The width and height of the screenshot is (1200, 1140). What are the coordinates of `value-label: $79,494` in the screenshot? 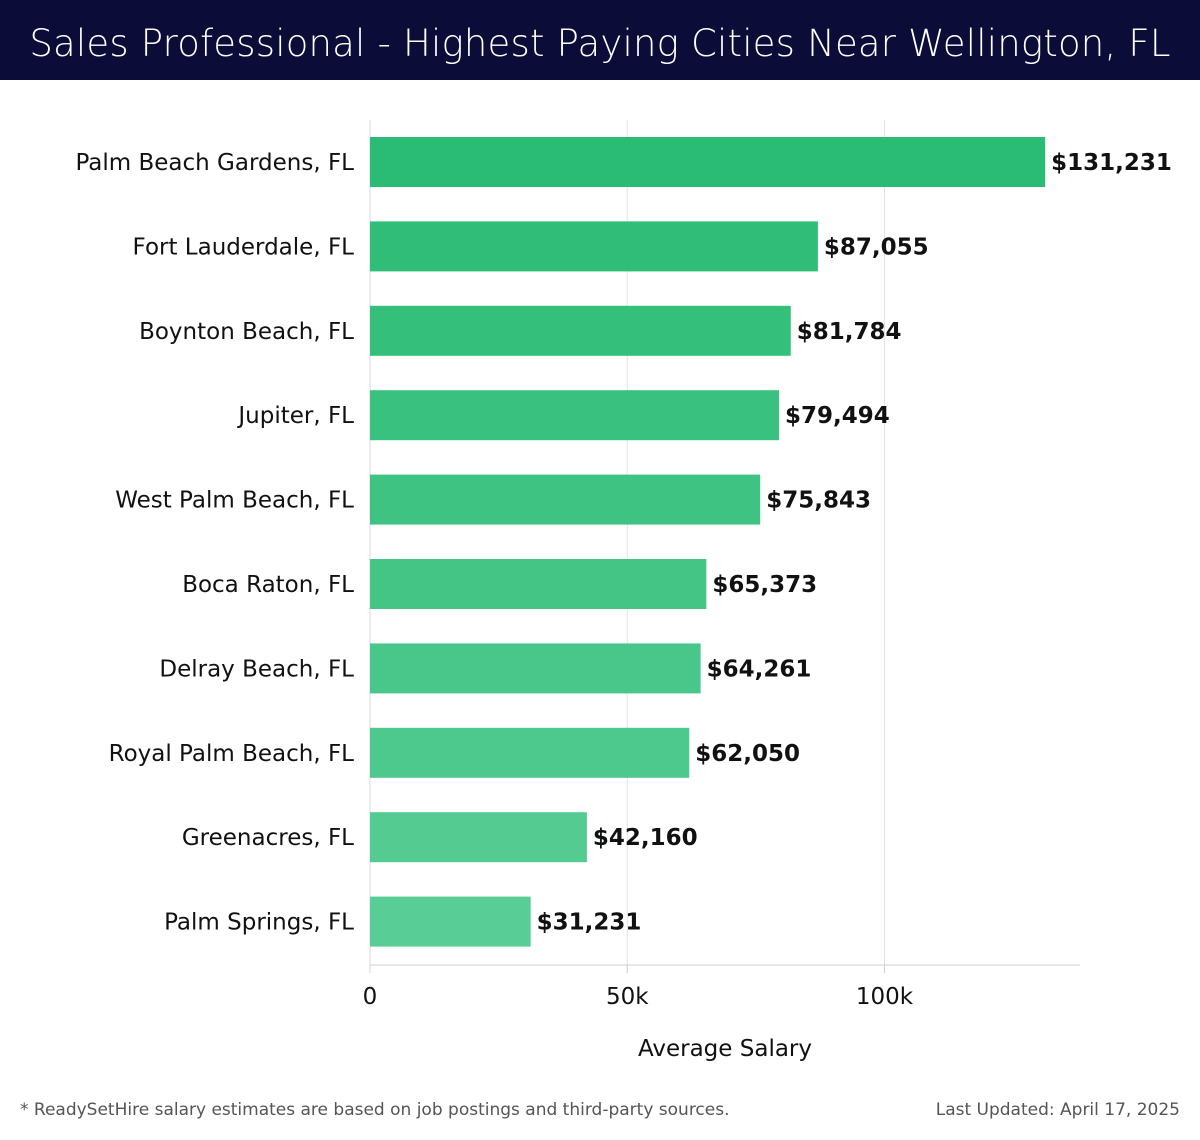 It's located at (837, 416).